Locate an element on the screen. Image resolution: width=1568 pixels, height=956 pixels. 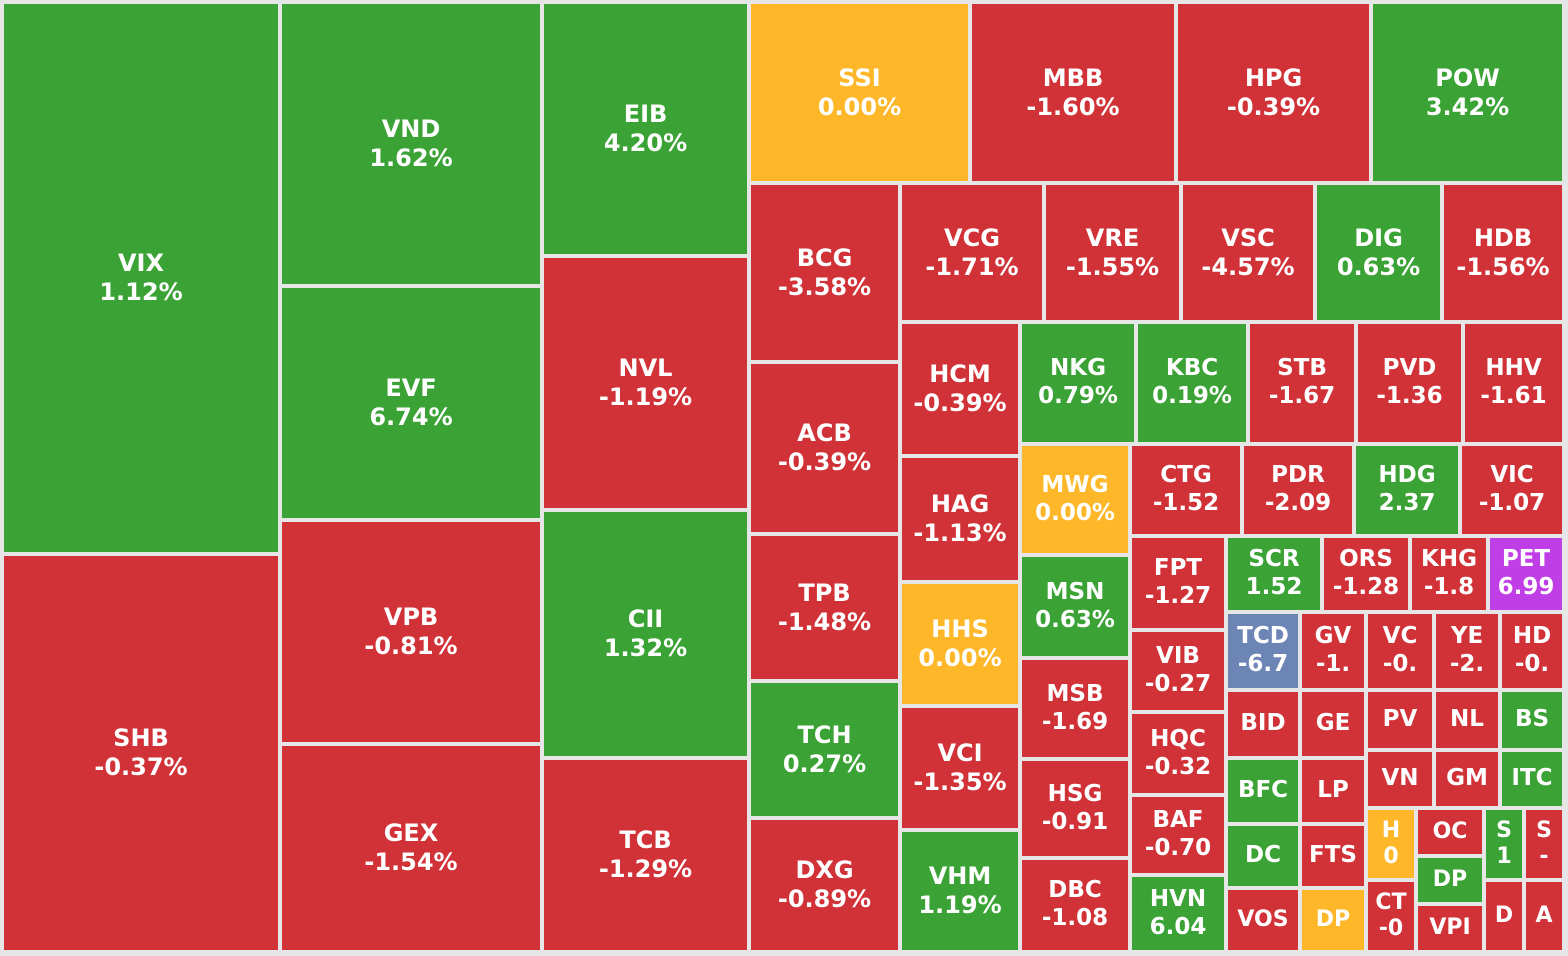
tile-kbc-30: KBC 0.19% is located at coordinates (1192, 383).